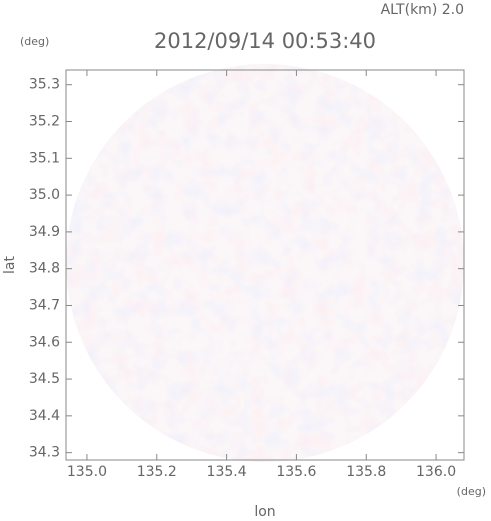 The image size is (491, 521). Describe the element at coordinates (44, 85) in the screenshot. I see `y-tick-label: 35.3` at that location.